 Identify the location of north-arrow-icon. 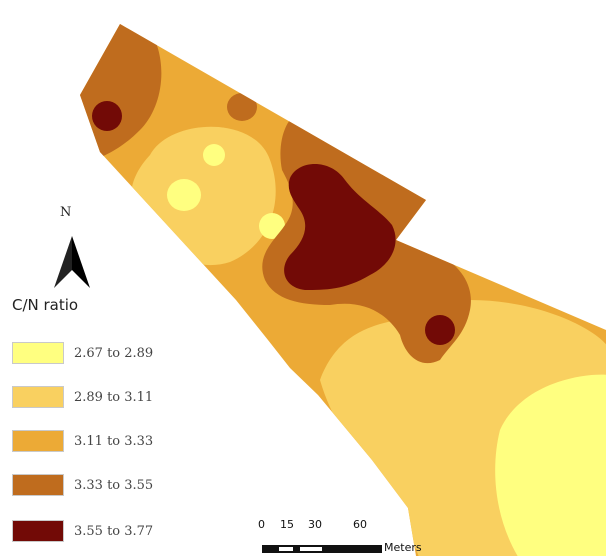
(72, 262).